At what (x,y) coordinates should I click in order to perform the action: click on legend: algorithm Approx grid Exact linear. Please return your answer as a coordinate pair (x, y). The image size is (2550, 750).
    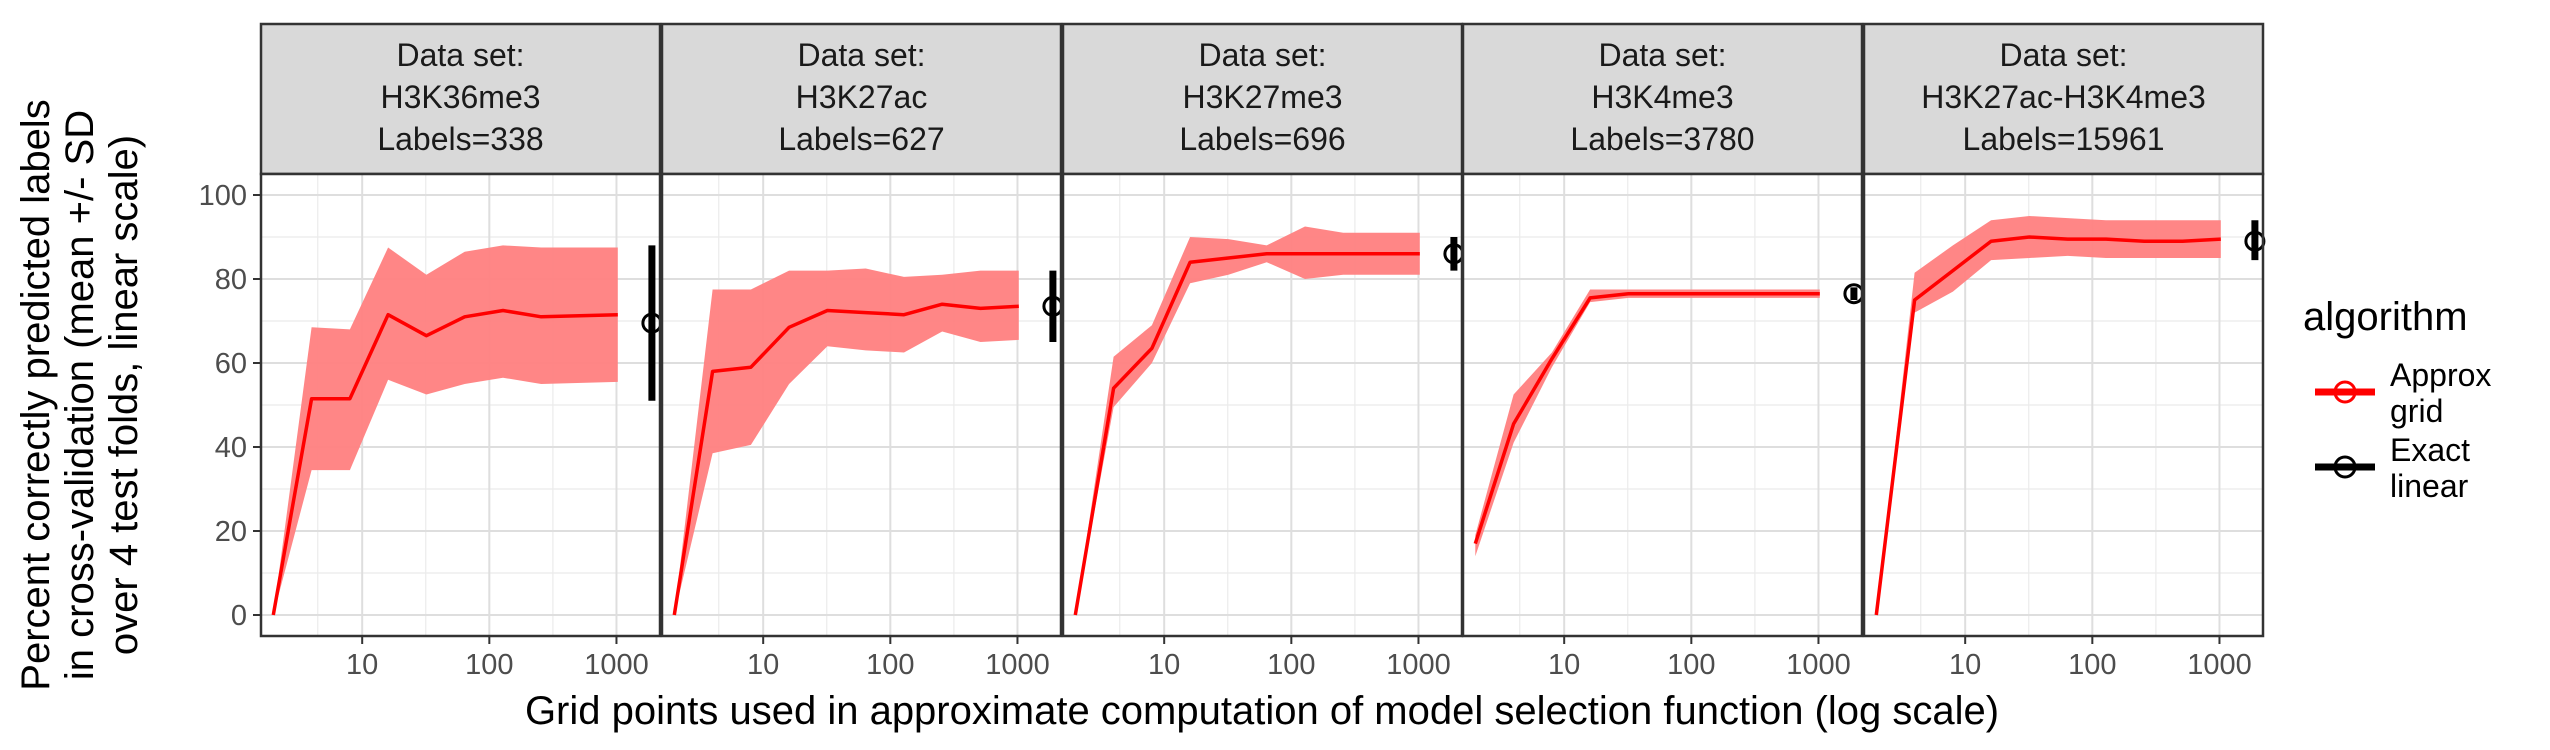
    Looking at the image, I should click on (2397, 399).